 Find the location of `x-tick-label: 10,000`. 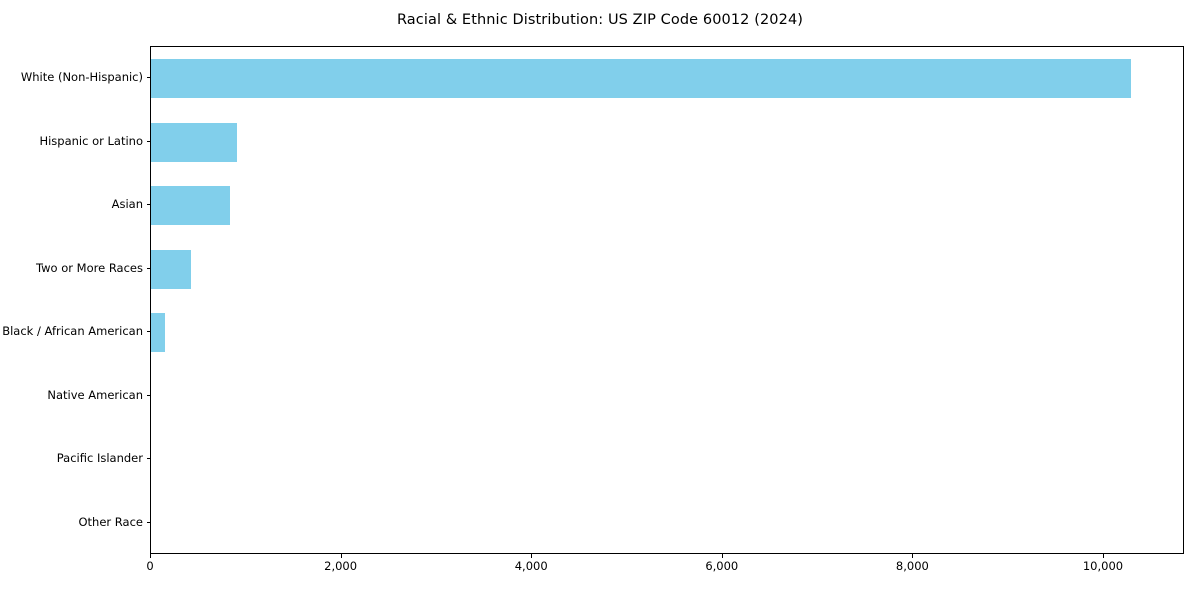

x-tick-label: 10,000 is located at coordinates (1103, 566).